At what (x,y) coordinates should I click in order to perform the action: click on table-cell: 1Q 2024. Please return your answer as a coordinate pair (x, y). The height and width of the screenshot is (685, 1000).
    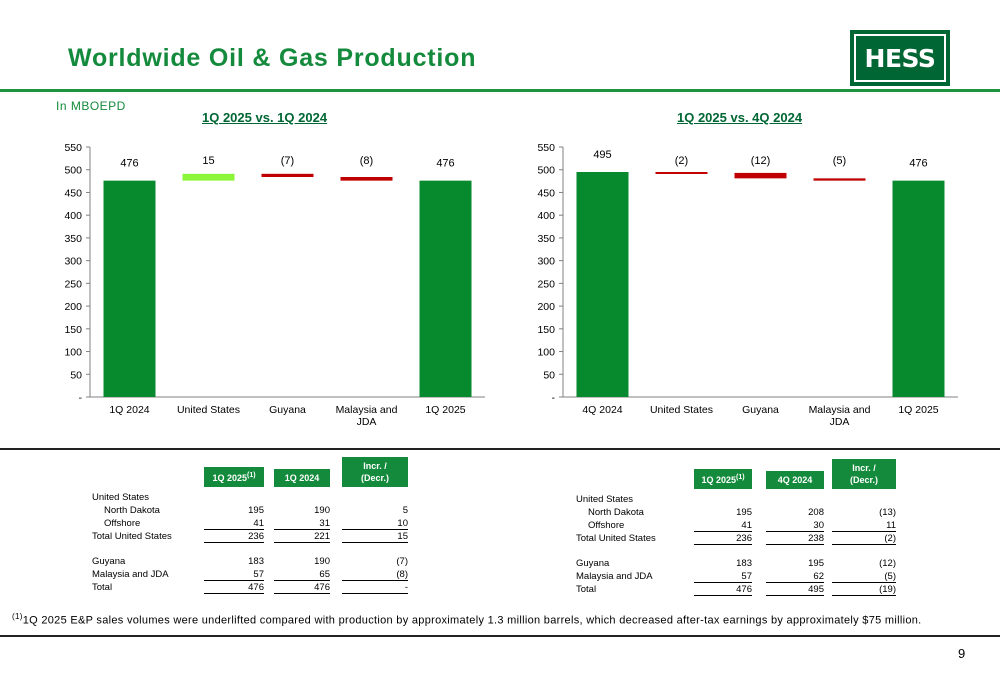
    Looking at the image, I should click on (302, 473).